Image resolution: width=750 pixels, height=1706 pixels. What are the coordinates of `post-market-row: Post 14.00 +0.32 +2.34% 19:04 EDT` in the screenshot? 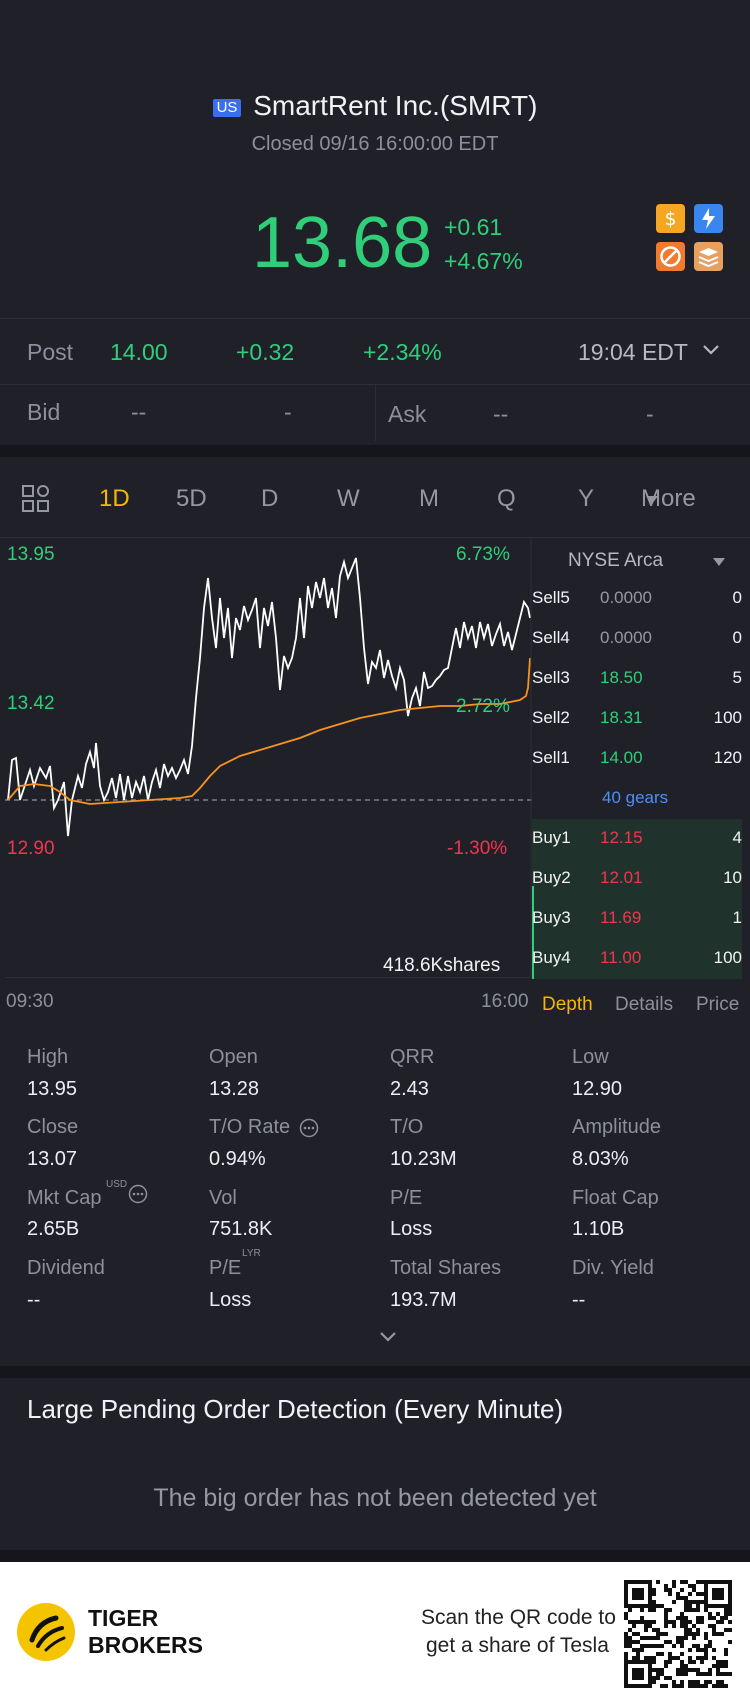 It's located at (375, 351).